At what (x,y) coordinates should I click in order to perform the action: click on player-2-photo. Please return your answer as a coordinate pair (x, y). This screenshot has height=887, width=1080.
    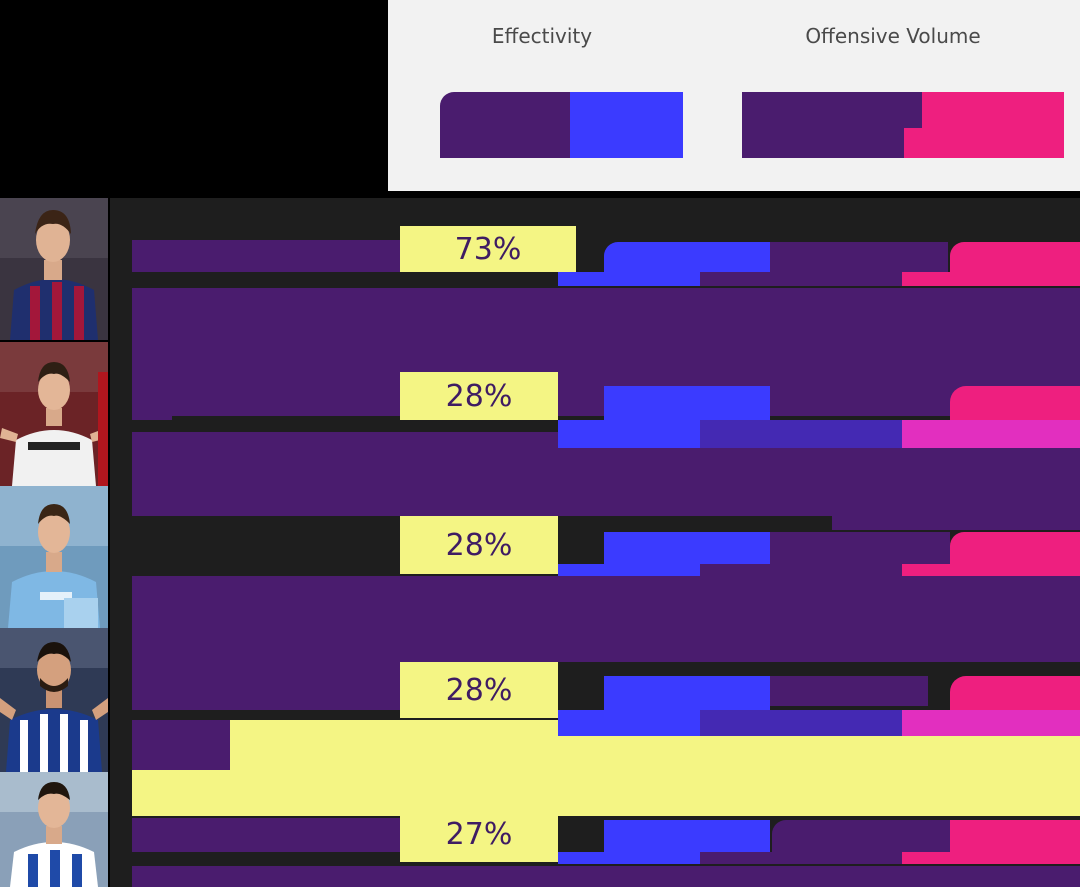
    Looking at the image, I should click on (54, 414).